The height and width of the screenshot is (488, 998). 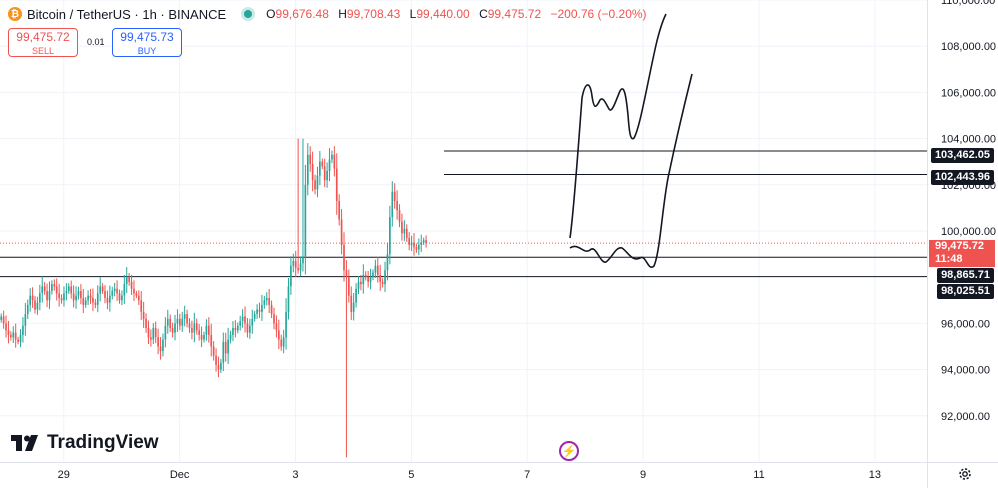 What do you see at coordinates (85, 443) in the screenshot?
I see `tradingview-logo: TradingView` at bounding box center [85, 443].